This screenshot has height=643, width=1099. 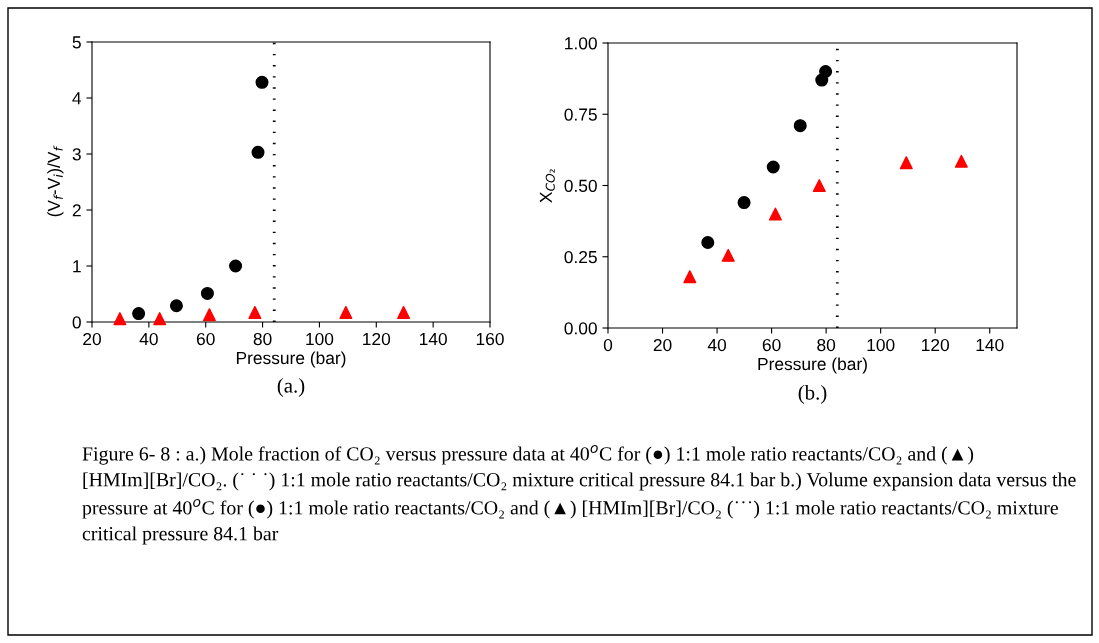 What do you see at coordinates (580, 257) in the screenshot?
I see `y-tick-label: 0.25` at bounding box center [580, 257].